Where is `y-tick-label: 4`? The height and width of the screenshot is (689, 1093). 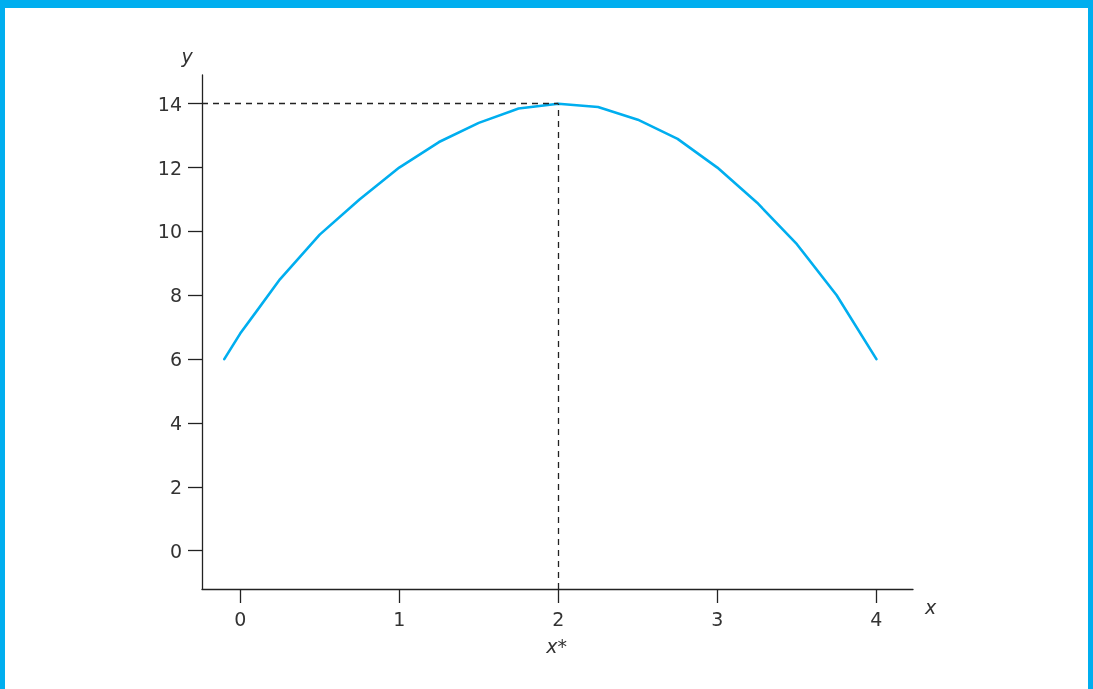
y-tick-label: 4 is located at coordinates (175, 422).